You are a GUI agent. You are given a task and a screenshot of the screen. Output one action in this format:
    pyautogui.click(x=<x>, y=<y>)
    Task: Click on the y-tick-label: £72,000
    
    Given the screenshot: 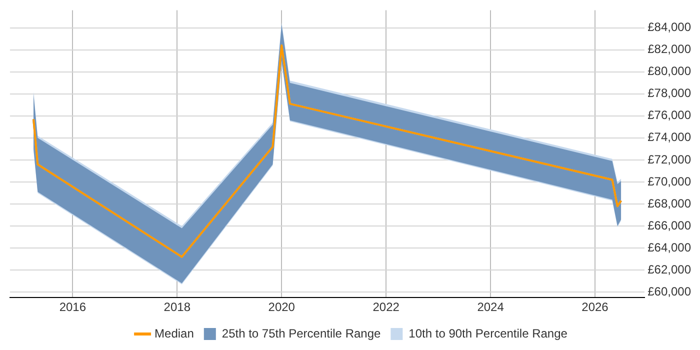 What is the action you would take?
    pyautogui.click(x=670, y=159)
    